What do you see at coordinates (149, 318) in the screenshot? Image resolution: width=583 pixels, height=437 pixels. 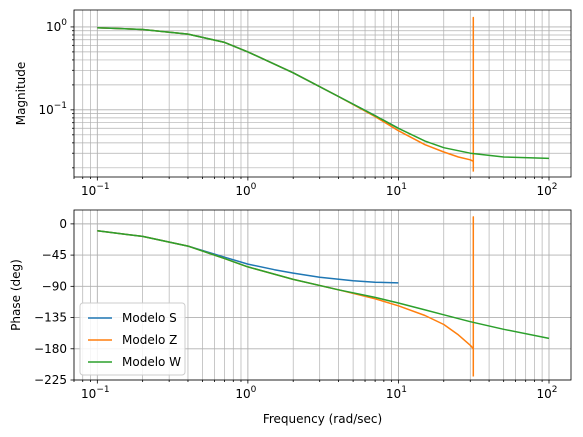 I see `legend-label: Modelo S` at bounding box center [149, 318].